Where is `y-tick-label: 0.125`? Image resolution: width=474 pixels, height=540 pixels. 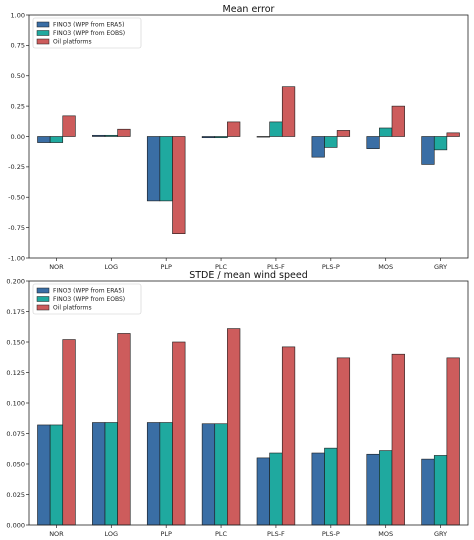 y-tick-label: 0.125 is located at coordinates (15, 373).